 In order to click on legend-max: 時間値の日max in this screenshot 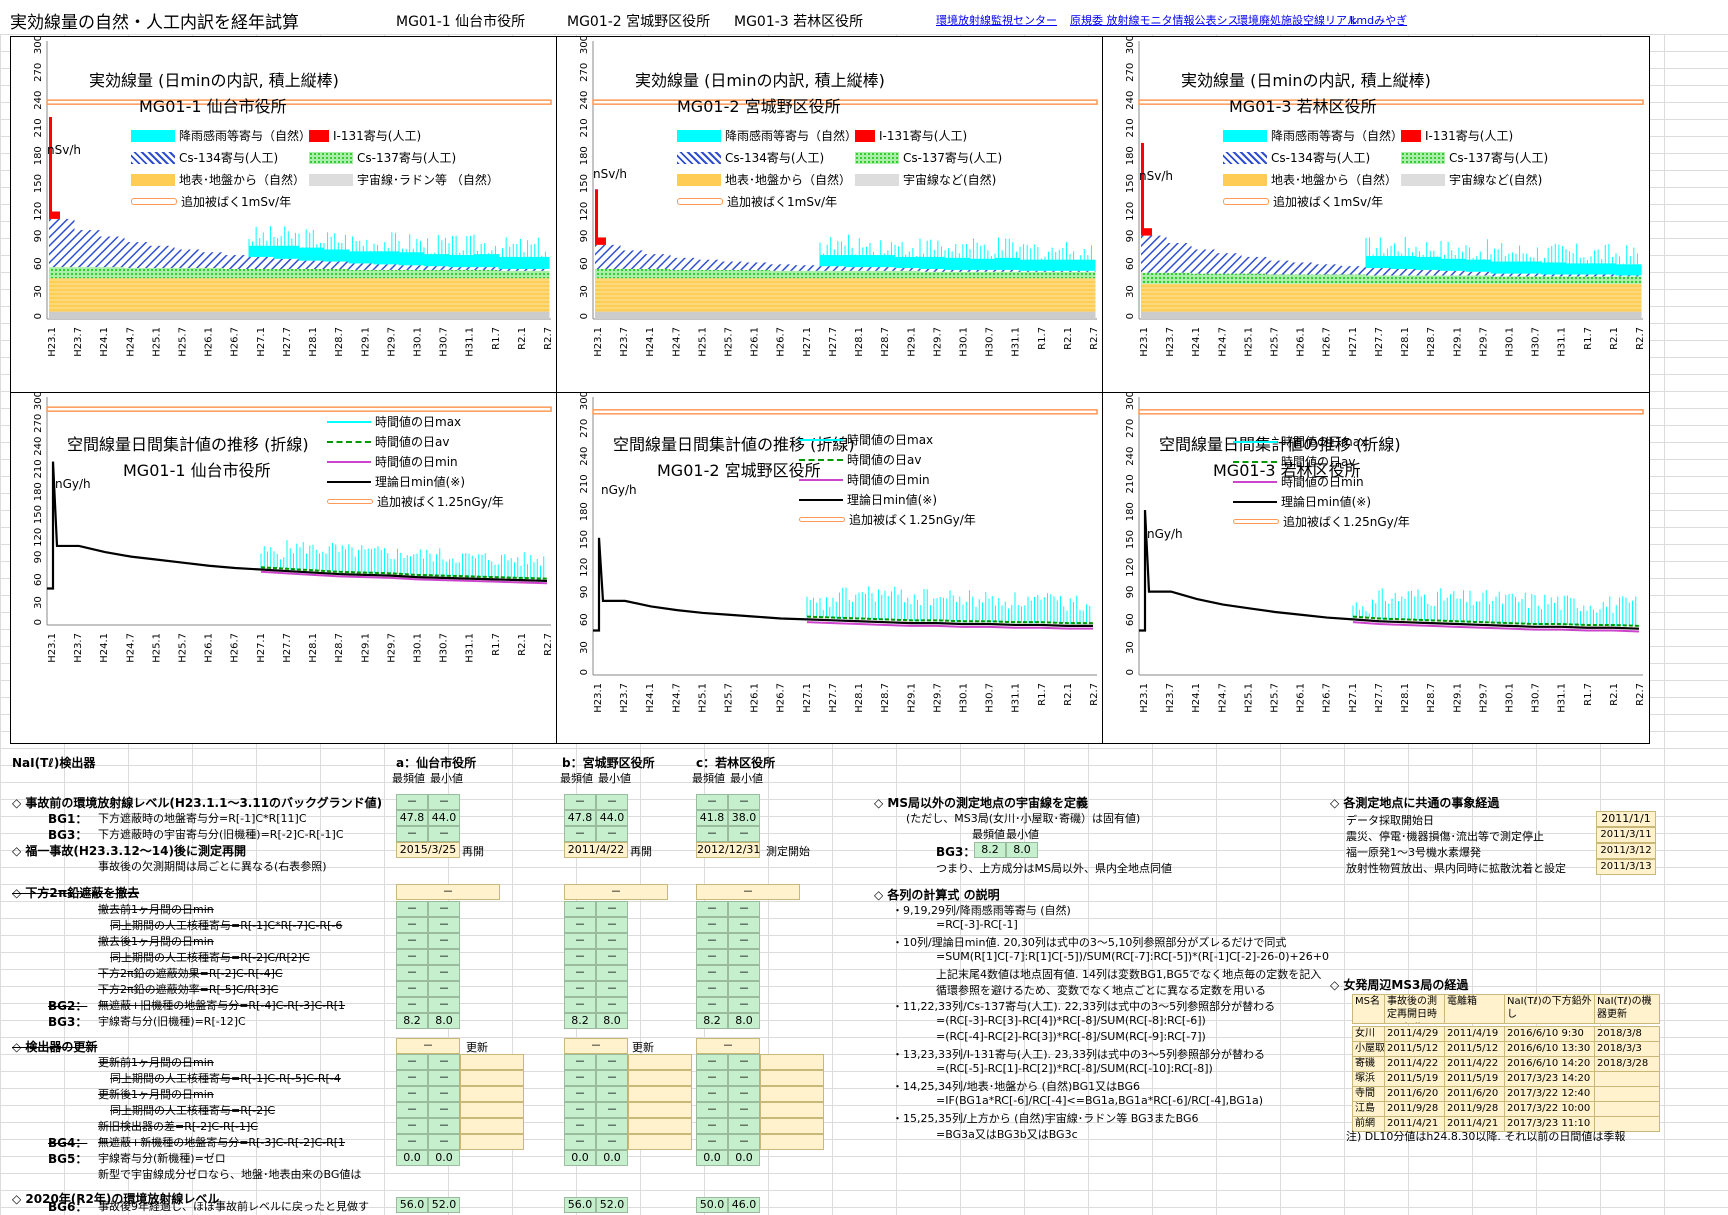, I will do `click(1300, 441)`.